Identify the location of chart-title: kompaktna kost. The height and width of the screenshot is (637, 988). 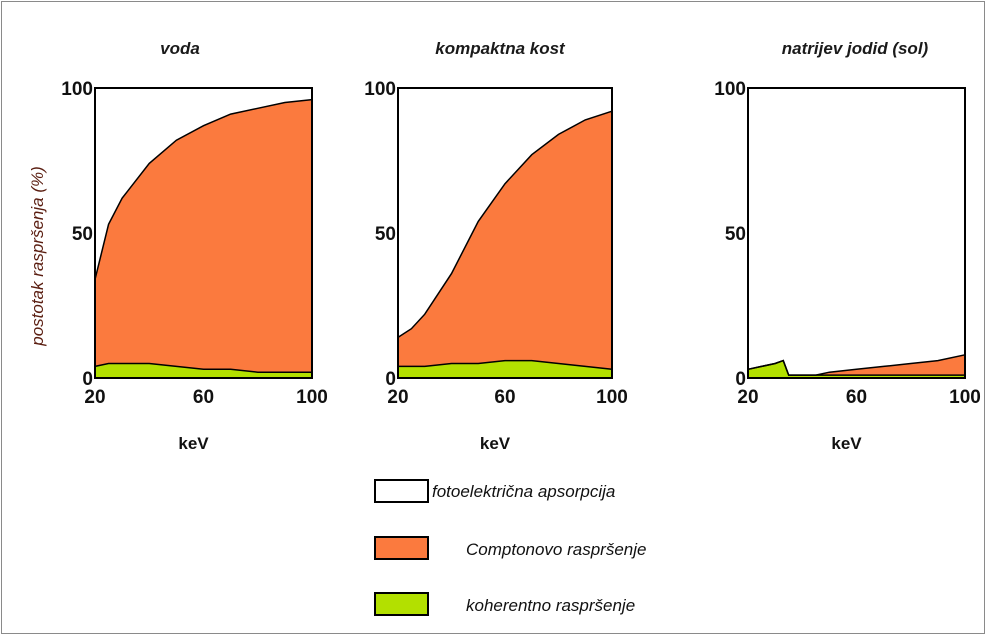
(500, 48).